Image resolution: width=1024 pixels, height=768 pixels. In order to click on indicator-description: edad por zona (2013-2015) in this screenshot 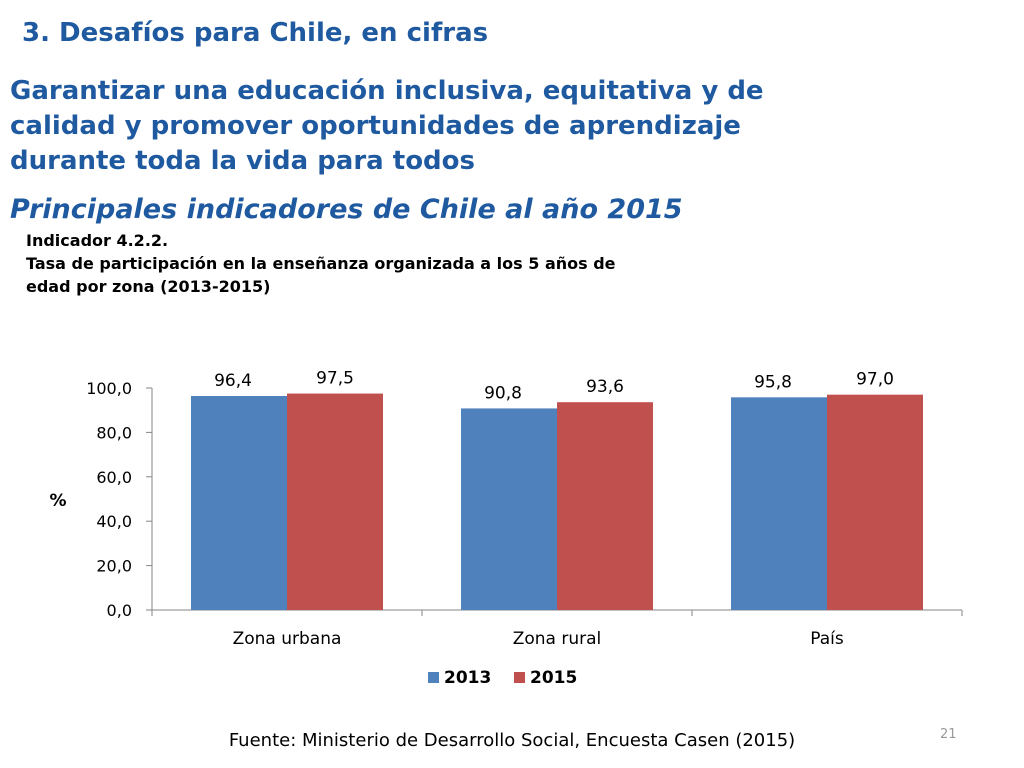, I will do `click(148, 286)`.